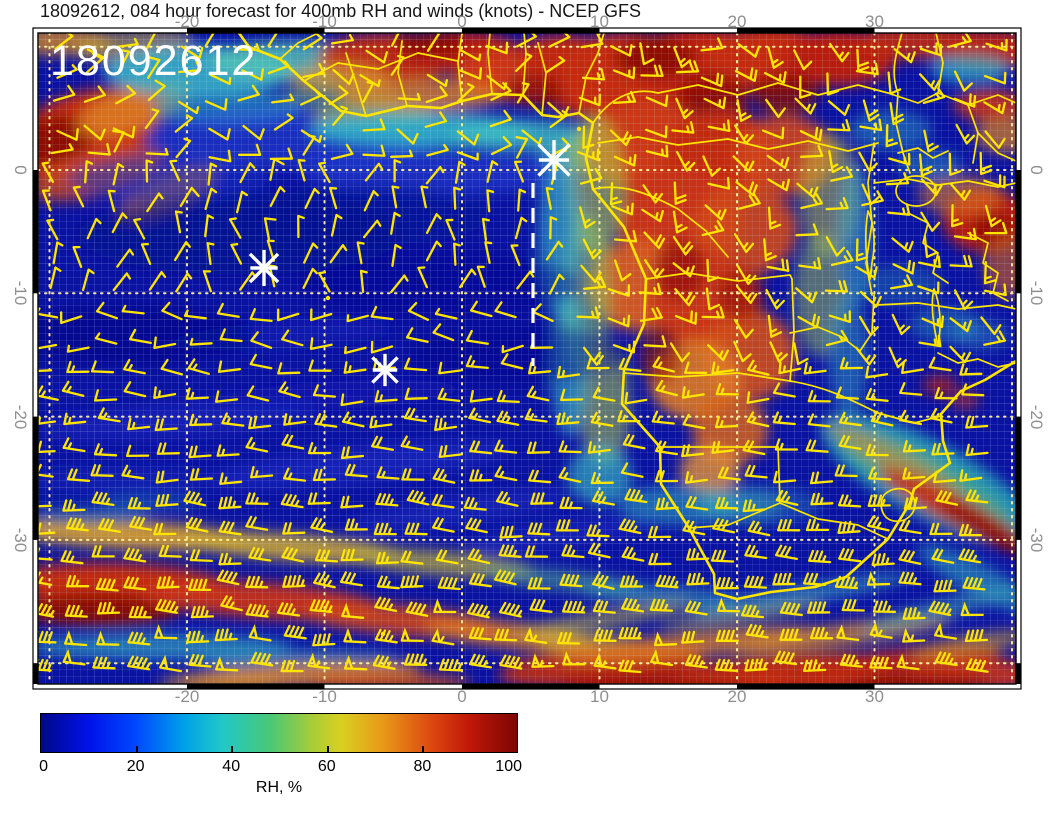 This screenshot has width=1056, height=816. Describe the element at coordinates (135, 766) in the screenshot. I see `colorbar-tick-label: 20` at that location.